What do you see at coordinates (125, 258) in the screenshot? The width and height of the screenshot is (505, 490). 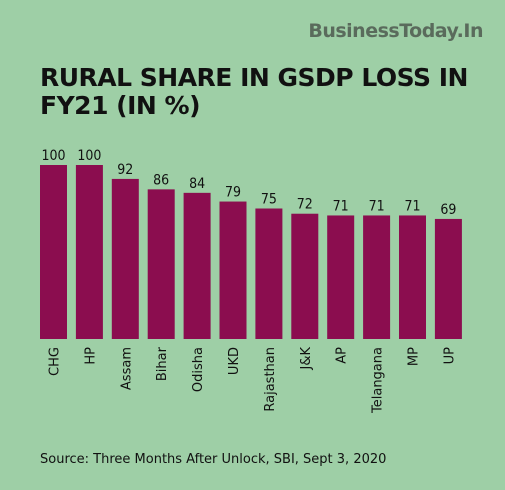 I see `bar-assam` at bounding box center [125, 258].